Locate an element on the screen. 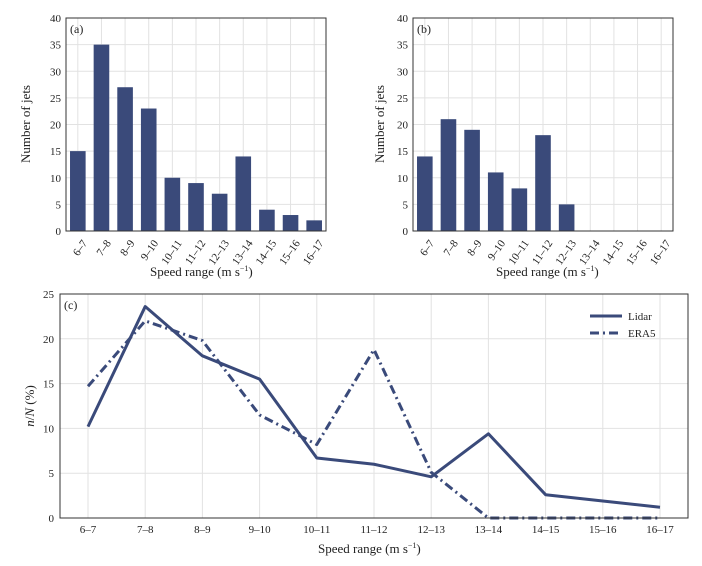 This screenshot has height=566, width=702. panel-b-xtick-label: 8–9 is located at coordinates (475, 248).